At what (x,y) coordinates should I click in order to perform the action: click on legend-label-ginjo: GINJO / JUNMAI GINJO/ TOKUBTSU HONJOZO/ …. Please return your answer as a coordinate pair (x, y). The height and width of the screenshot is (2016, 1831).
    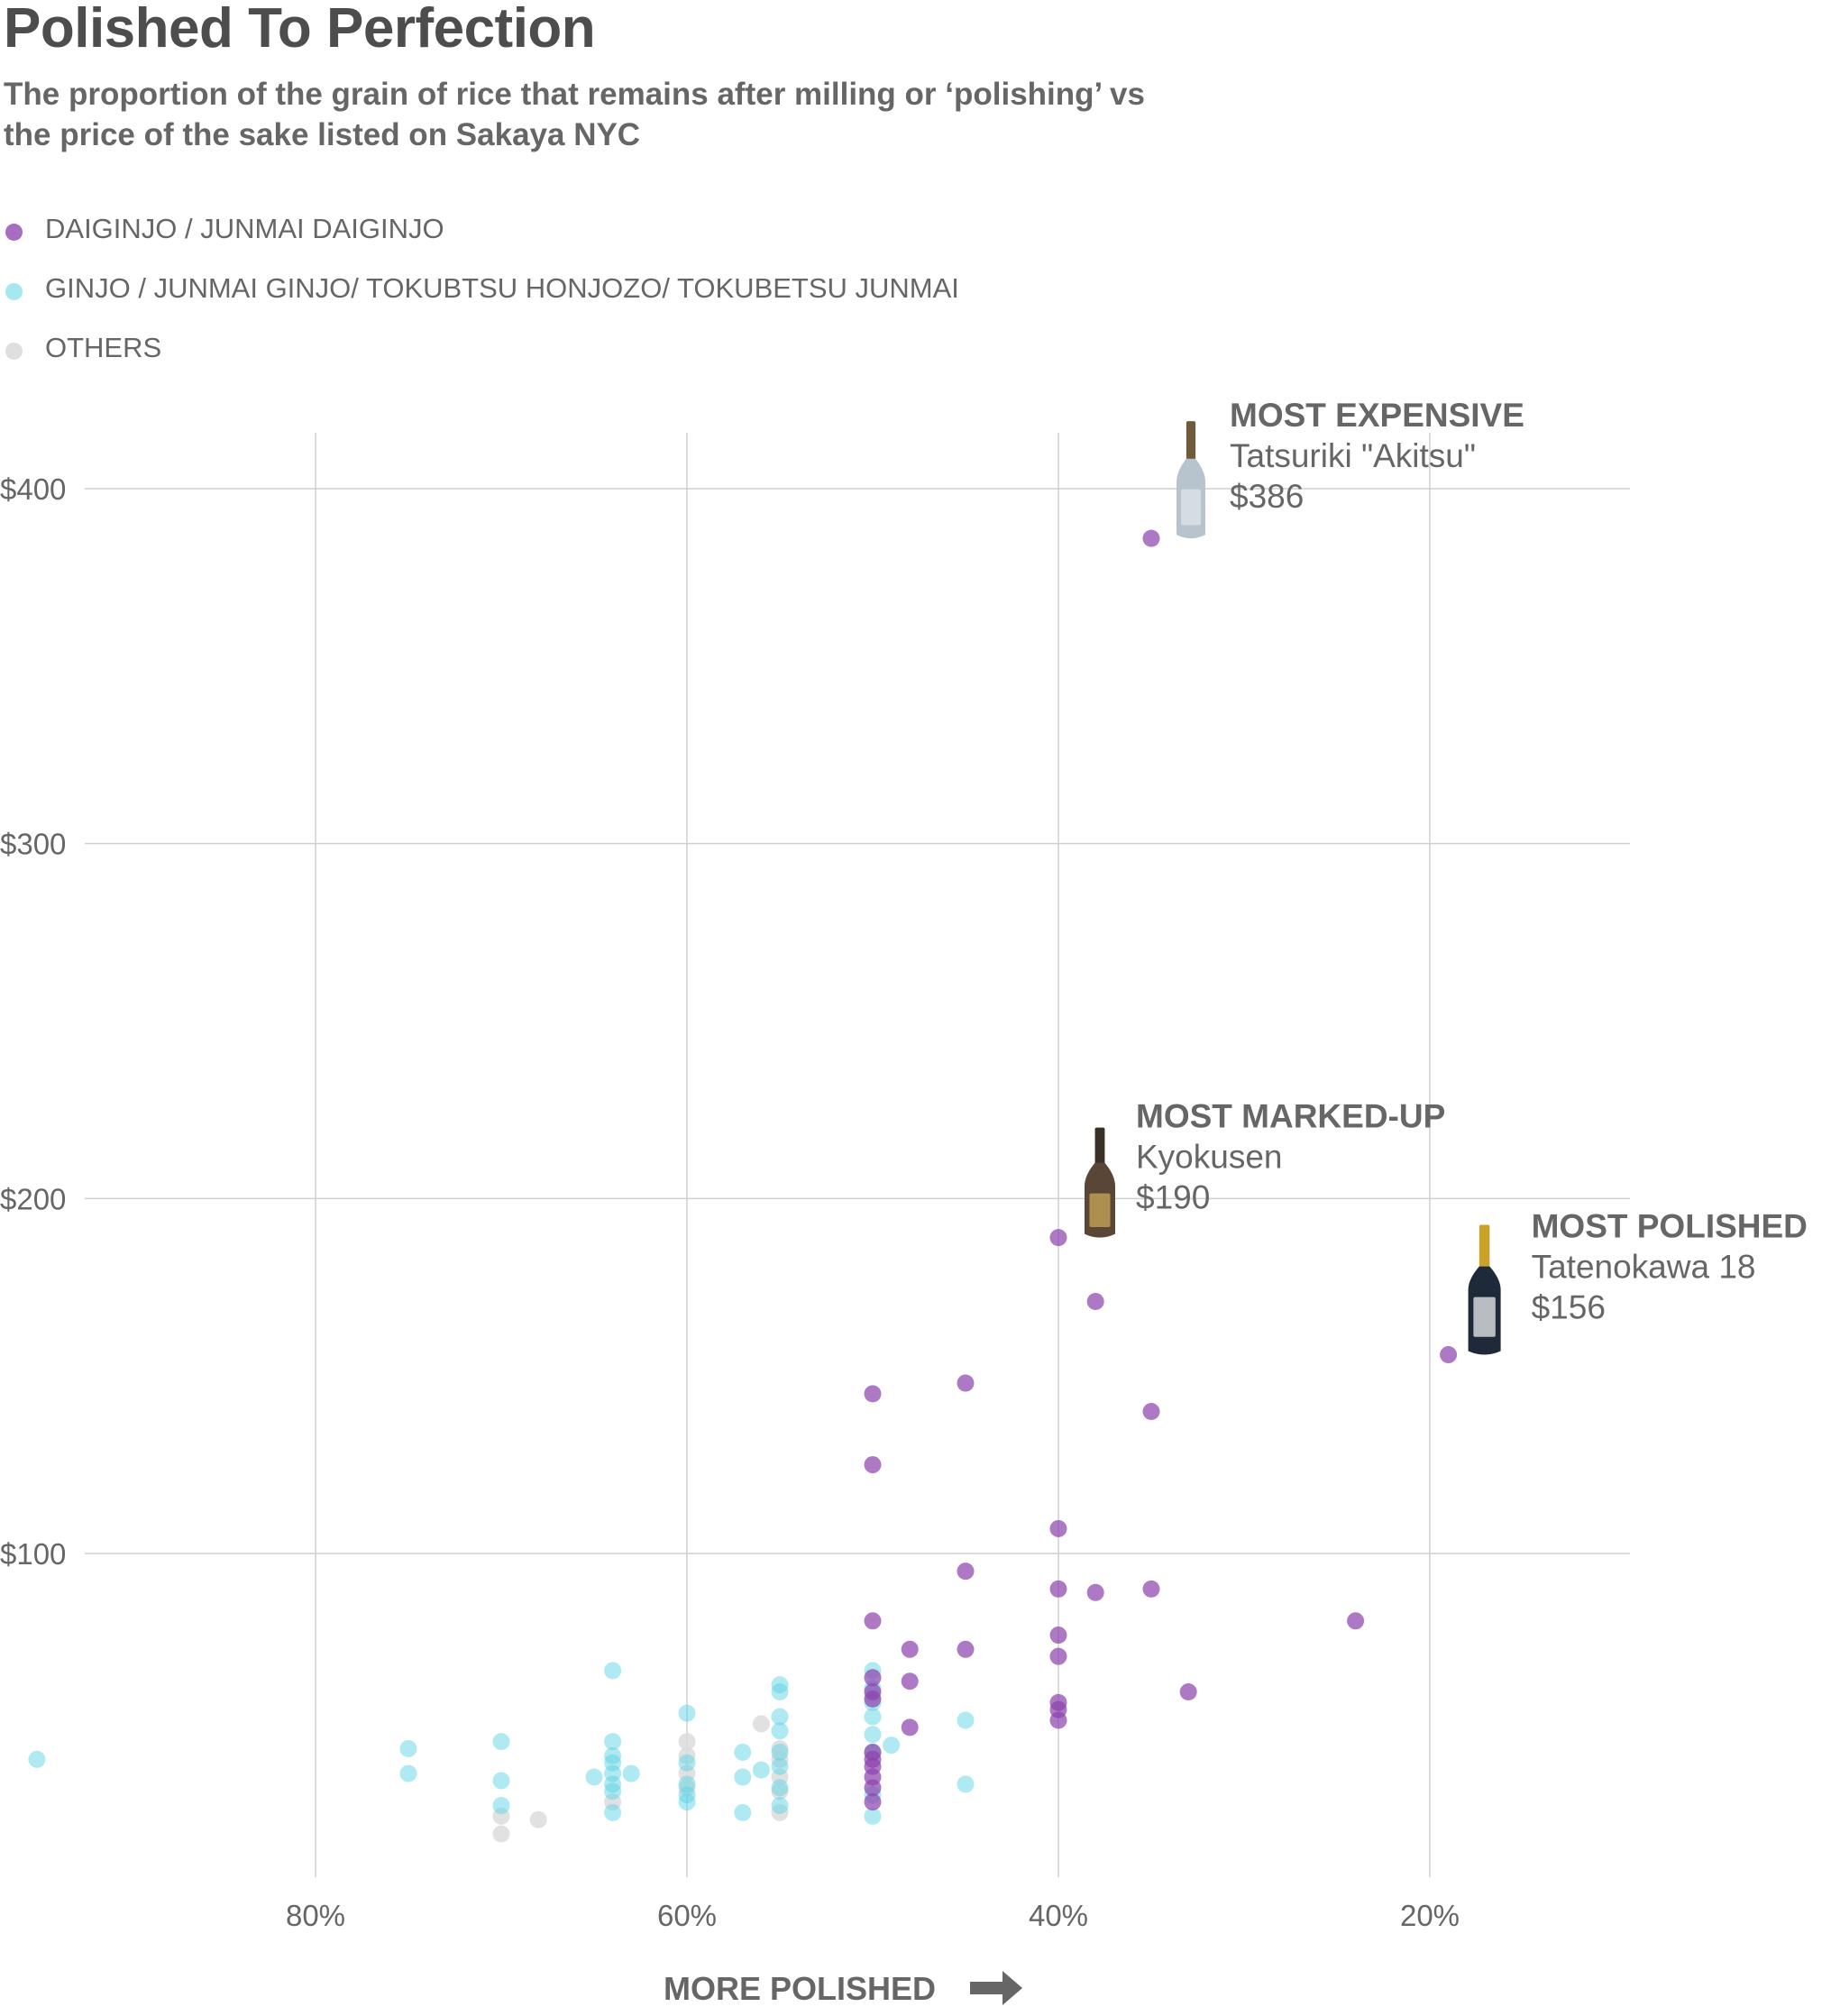
    Looking at the image, I should click on (502, 288).